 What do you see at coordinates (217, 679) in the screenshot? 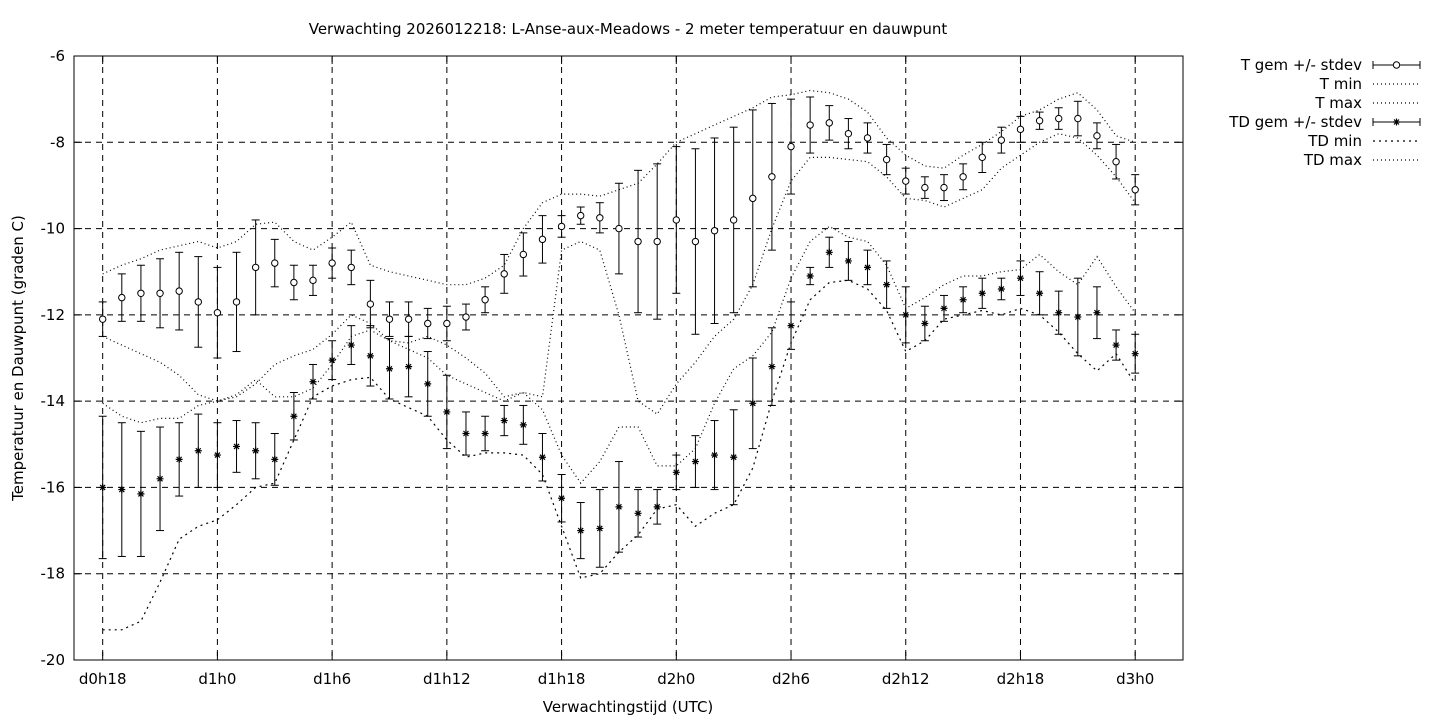
I see `x-tick-label: d1h0` at bounding box center [217, 679].